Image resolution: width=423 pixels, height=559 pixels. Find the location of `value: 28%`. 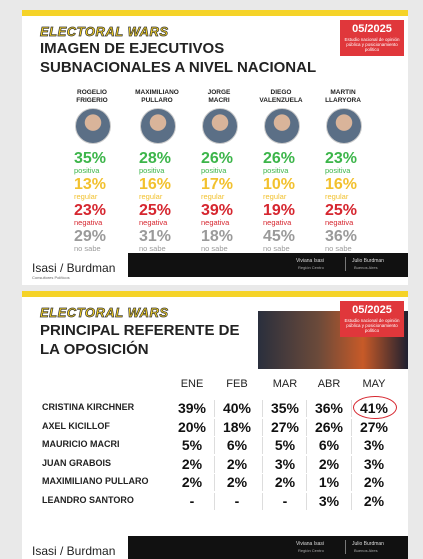

value: 28% is located at coordinates (155, 158).